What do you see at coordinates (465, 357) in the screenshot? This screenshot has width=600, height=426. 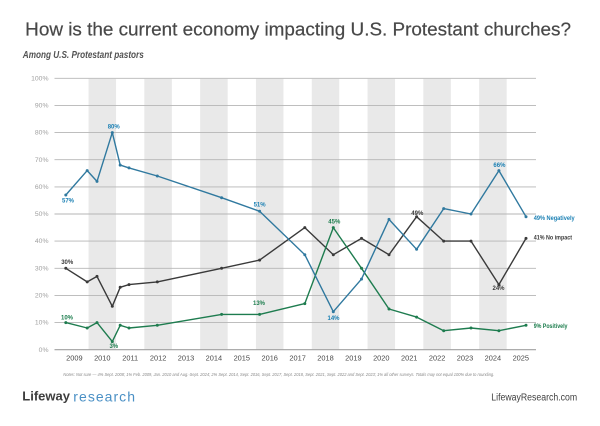 I see `svg-text: 2023` at bounding box center [465, 357].